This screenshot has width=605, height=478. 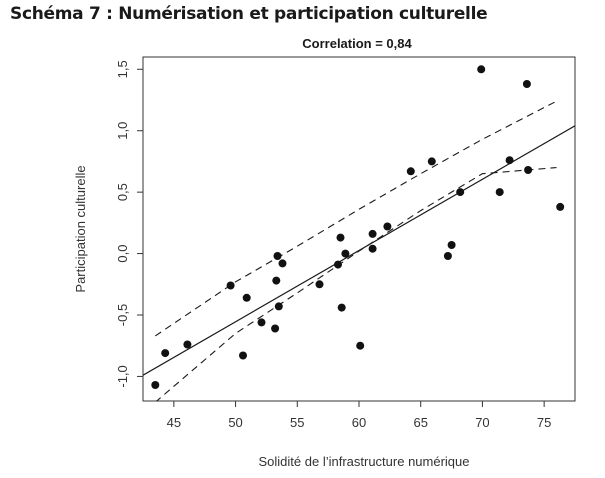 What do you see at coordinates (359, 422) in the screenshot?
I see `x-tick-label: 60` at bounding box center [359, 422].